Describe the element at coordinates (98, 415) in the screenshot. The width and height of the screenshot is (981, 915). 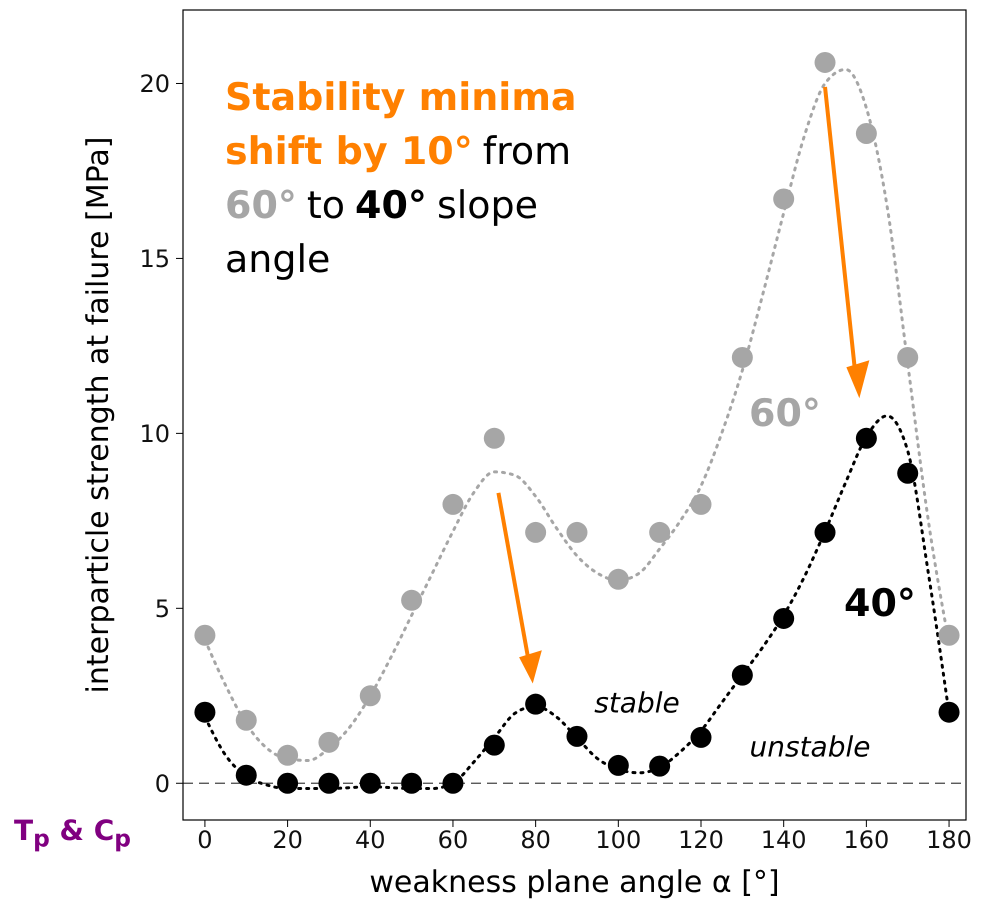
I see `y-axis-title: interparticle strength at failure [MPa]` at that location.